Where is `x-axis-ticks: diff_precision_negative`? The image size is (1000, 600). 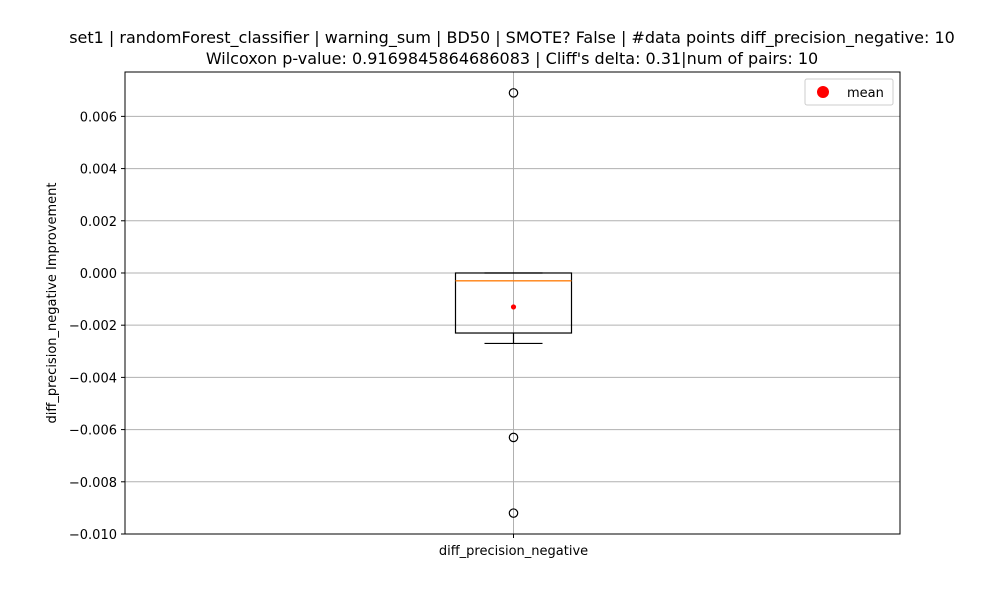 x-axis-ticks: diff_precision_negative is located at coordinates (513, 546).